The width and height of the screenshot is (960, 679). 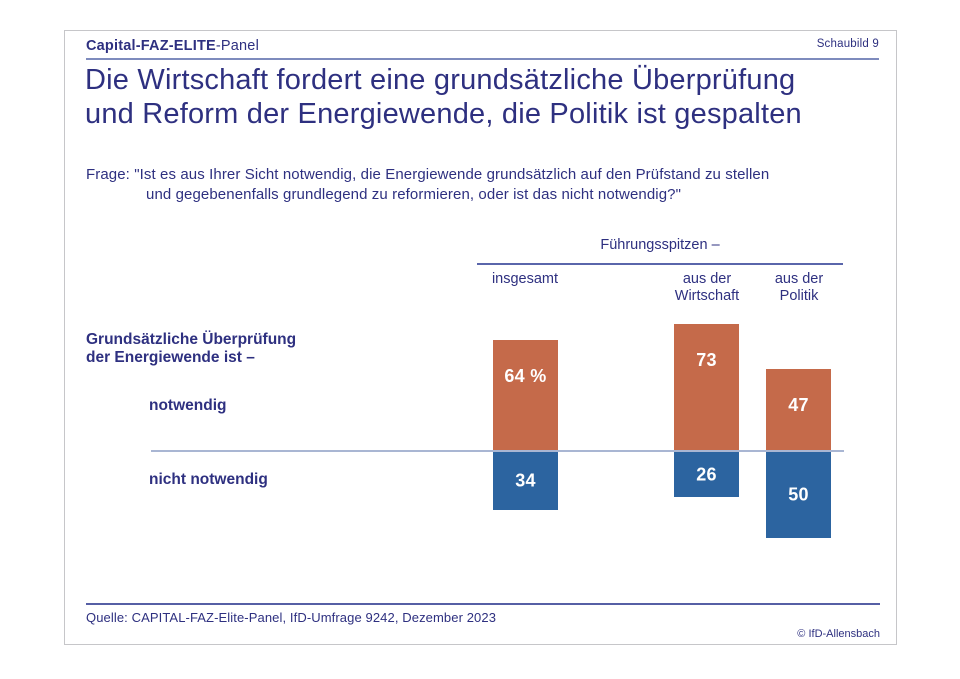 What do you see at coordinates (838, 634) in the screenshot?
I see `copyright-note: © IfD-Allensbach` at bounding box center [838, 634].